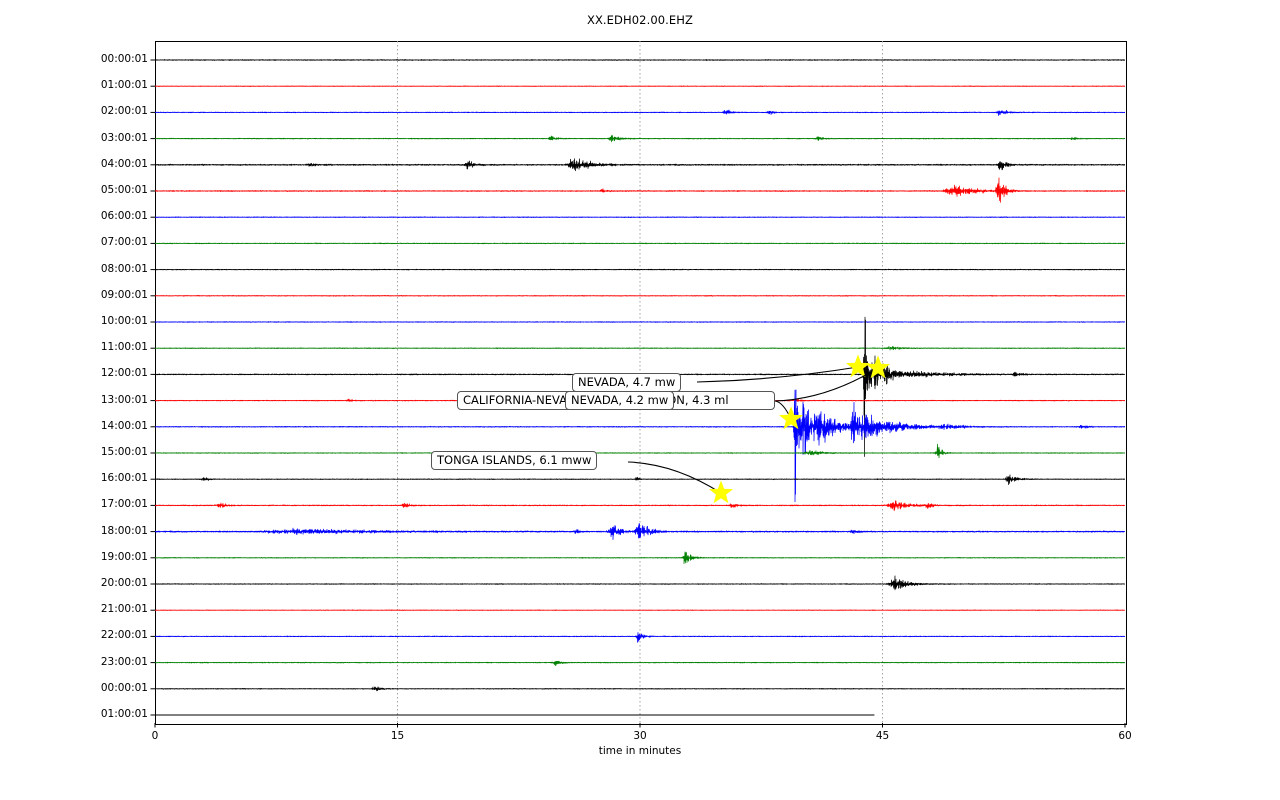 The width and height of the screenshot is (1280, 800). What do you see at coordinates (124, 583) in the screenshot?
I see `y-axis-tick-label: 20:00:01` at bounding box center [124, 583].